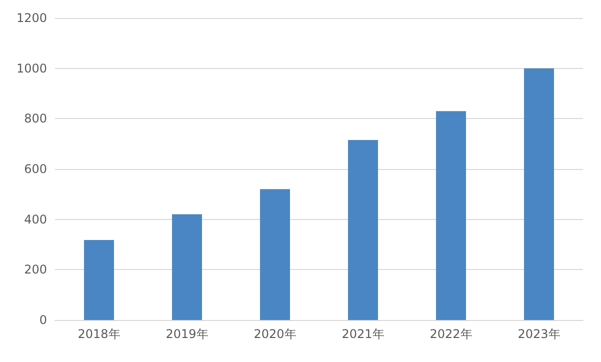 The image size is (601, 362). I want to click on y-tick-label: 1000, so click(31, 68).